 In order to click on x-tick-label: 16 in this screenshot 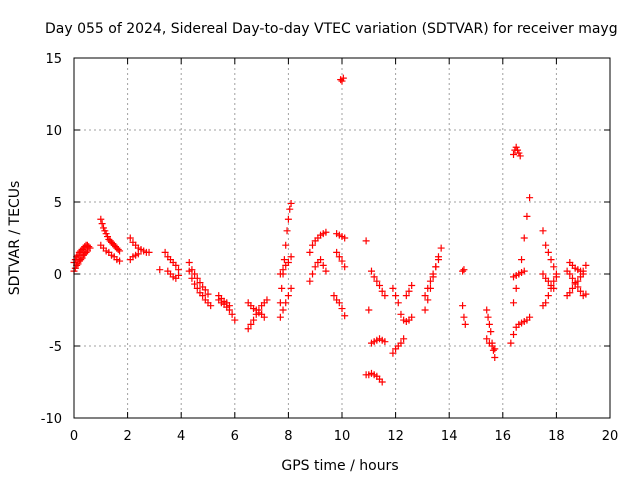, I will do `click(503, 436)`.